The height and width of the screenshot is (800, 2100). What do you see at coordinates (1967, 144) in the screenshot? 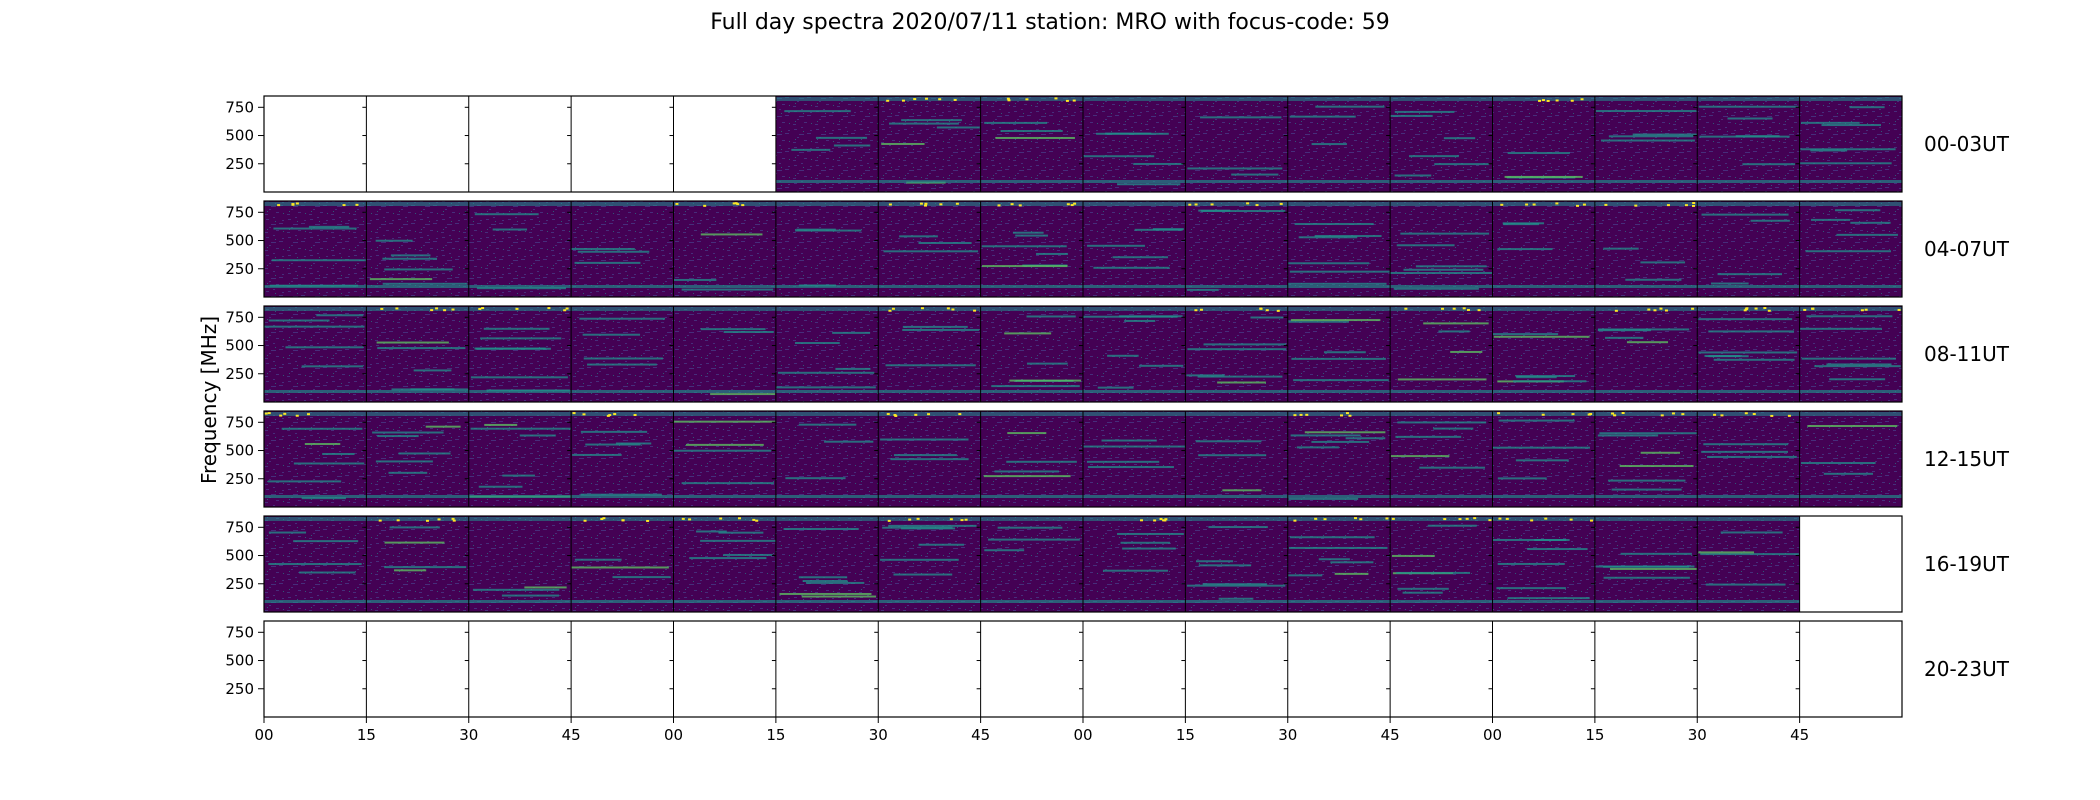
I see `row-label: 00-03UT` at bounding box center [1967, 144].